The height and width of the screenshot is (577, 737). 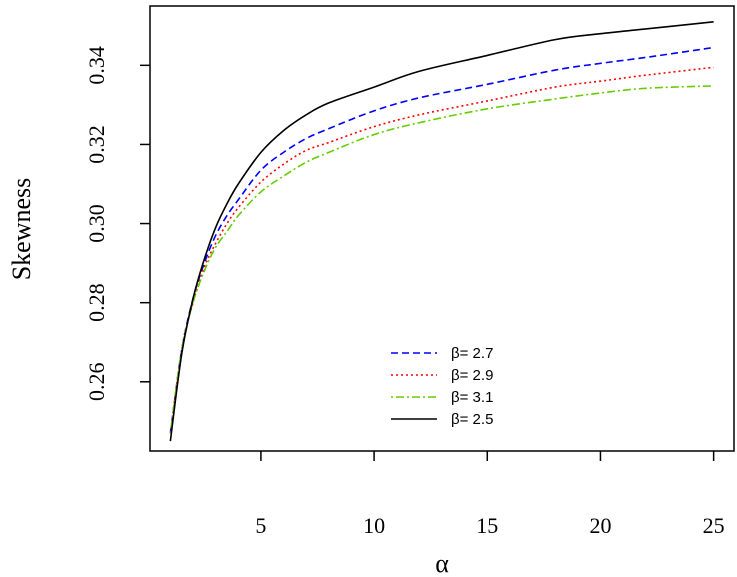 What do you see at coordinates (117, 223) in the screenshot?
I see `y-axis: 0.26 0.28 0.30 0.32 0.34` at bounding box center [117, 223].